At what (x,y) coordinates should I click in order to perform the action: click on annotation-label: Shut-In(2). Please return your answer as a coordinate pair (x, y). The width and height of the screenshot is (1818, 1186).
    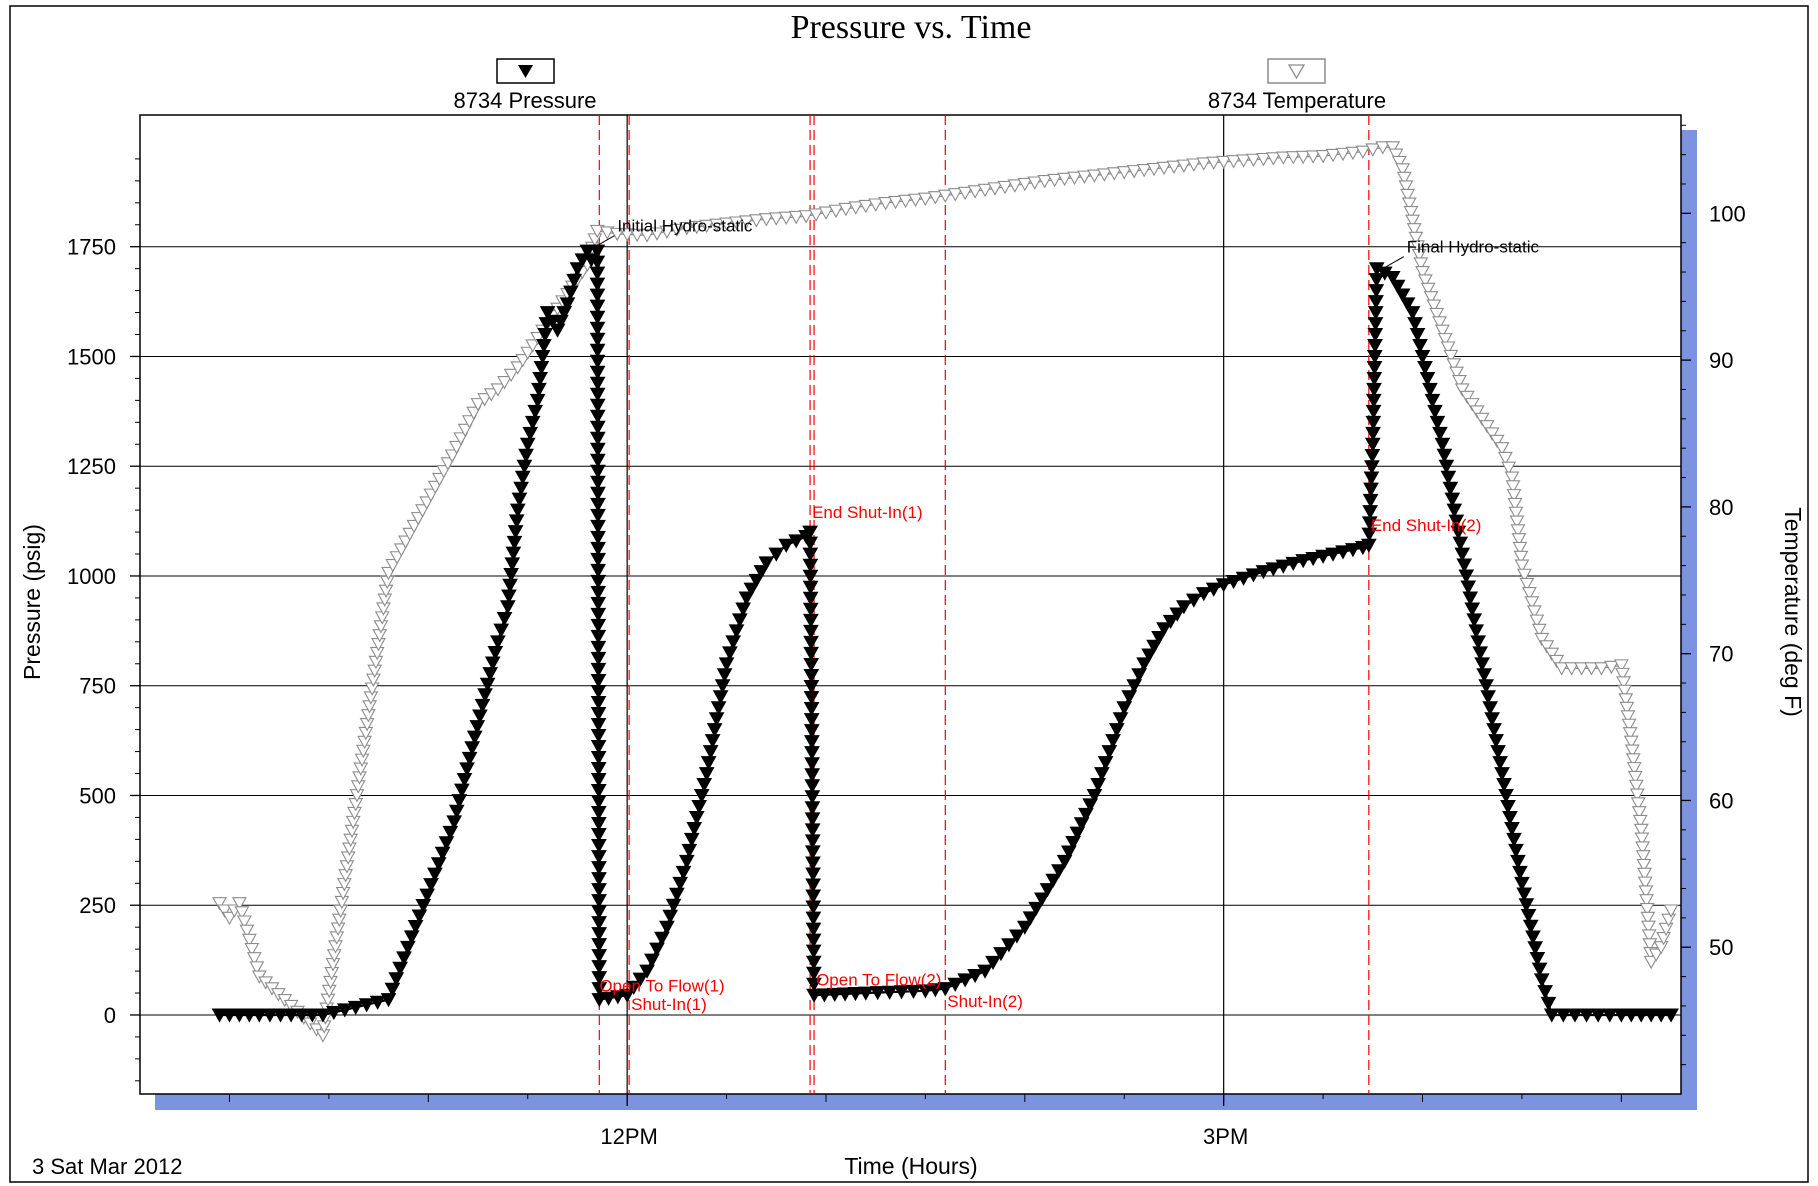
    Looking at the image, I should click on (985, 1001).